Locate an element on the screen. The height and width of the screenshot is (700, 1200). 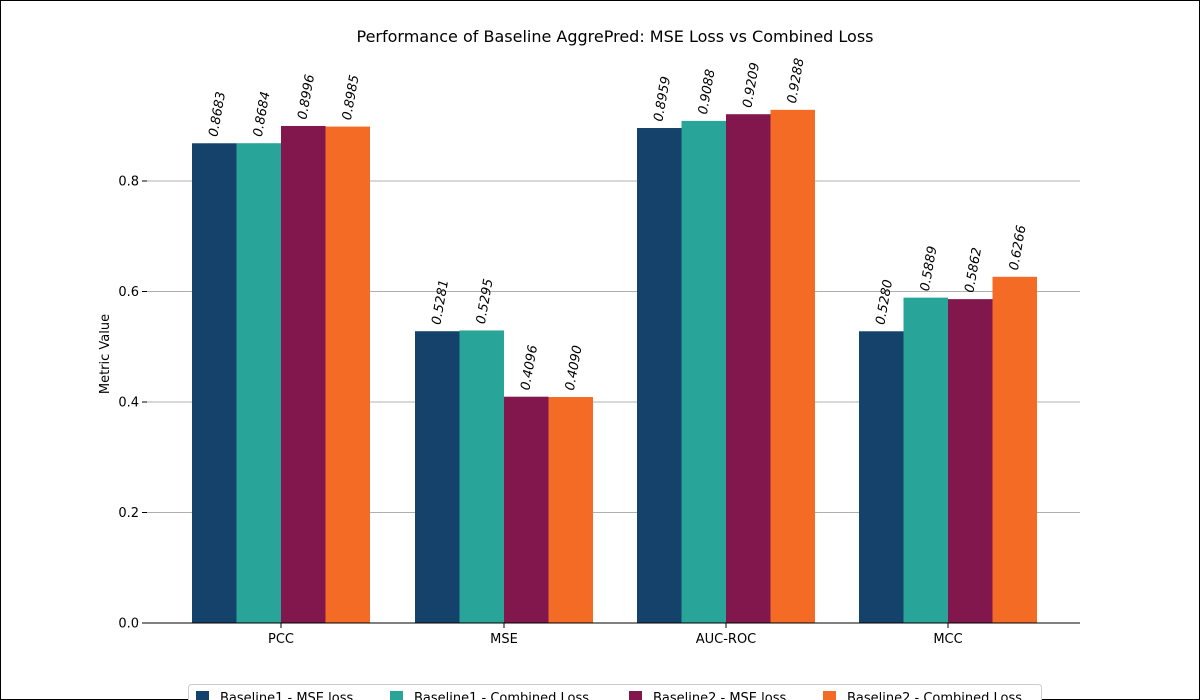
x-tick-label: AUC-ROC is located at coordinates (726, 639).